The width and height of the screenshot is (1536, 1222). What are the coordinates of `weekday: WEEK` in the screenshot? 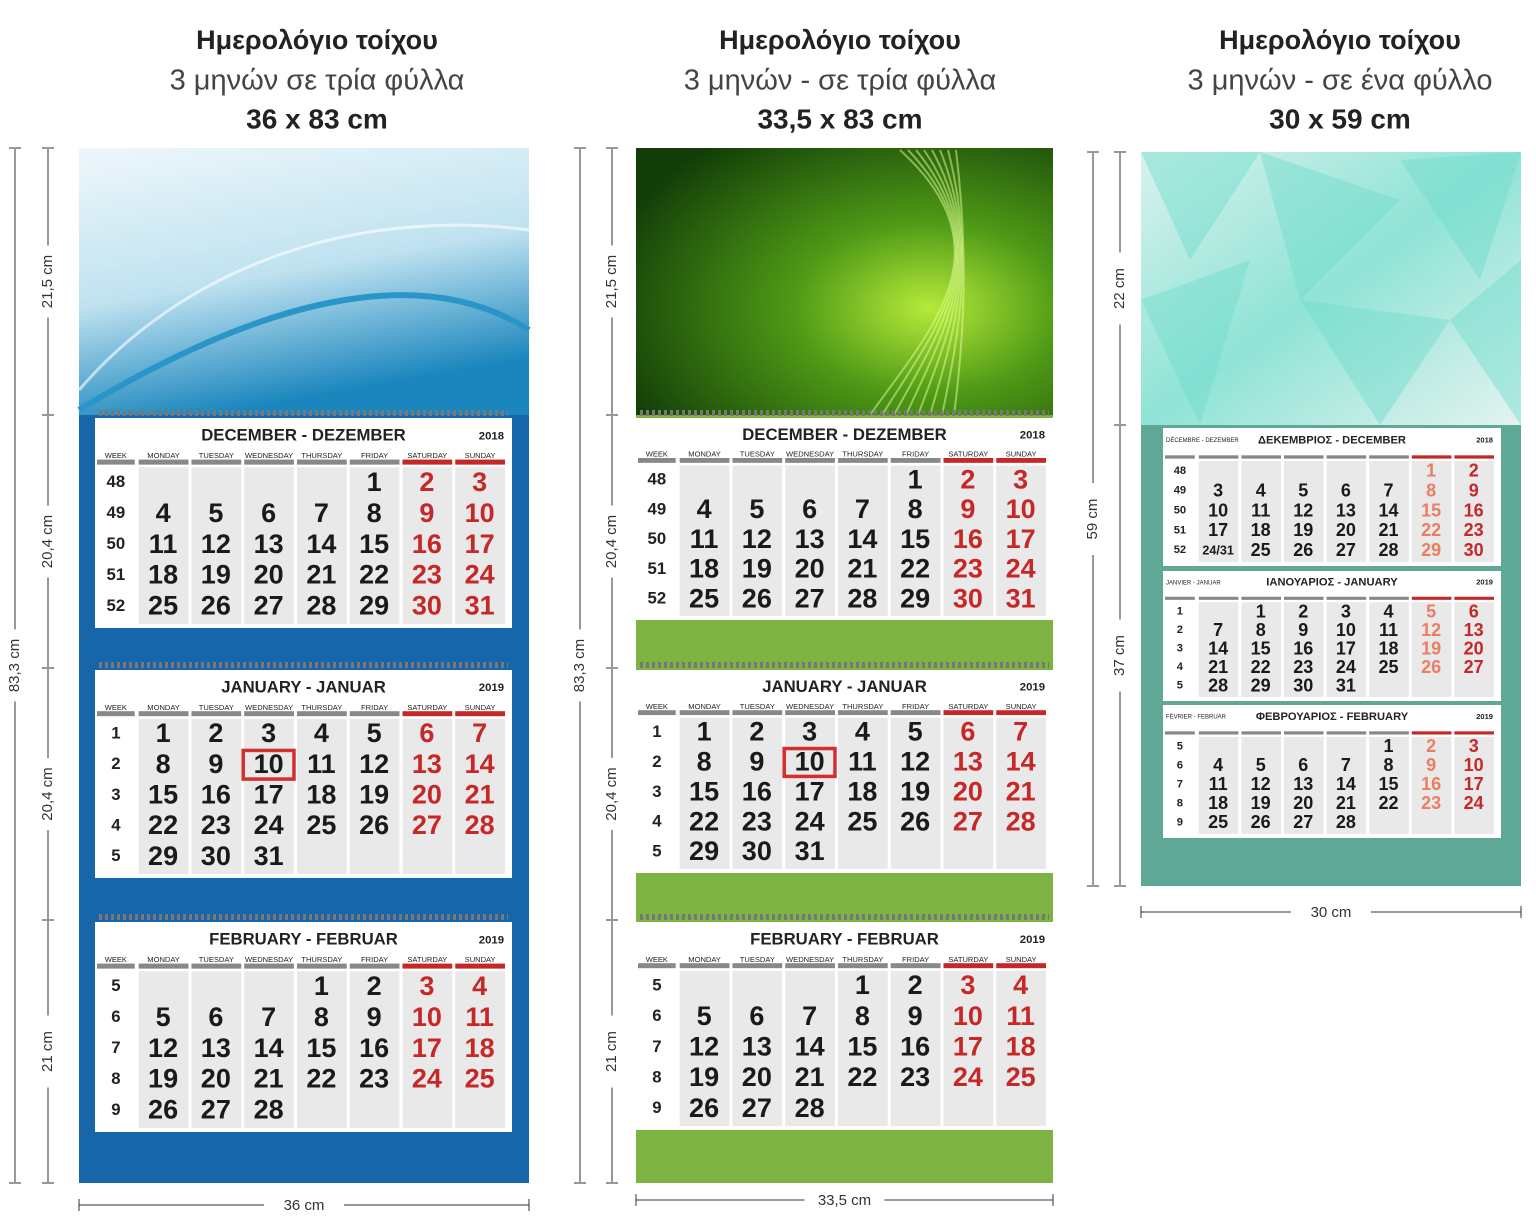 It's located at (657, 706).